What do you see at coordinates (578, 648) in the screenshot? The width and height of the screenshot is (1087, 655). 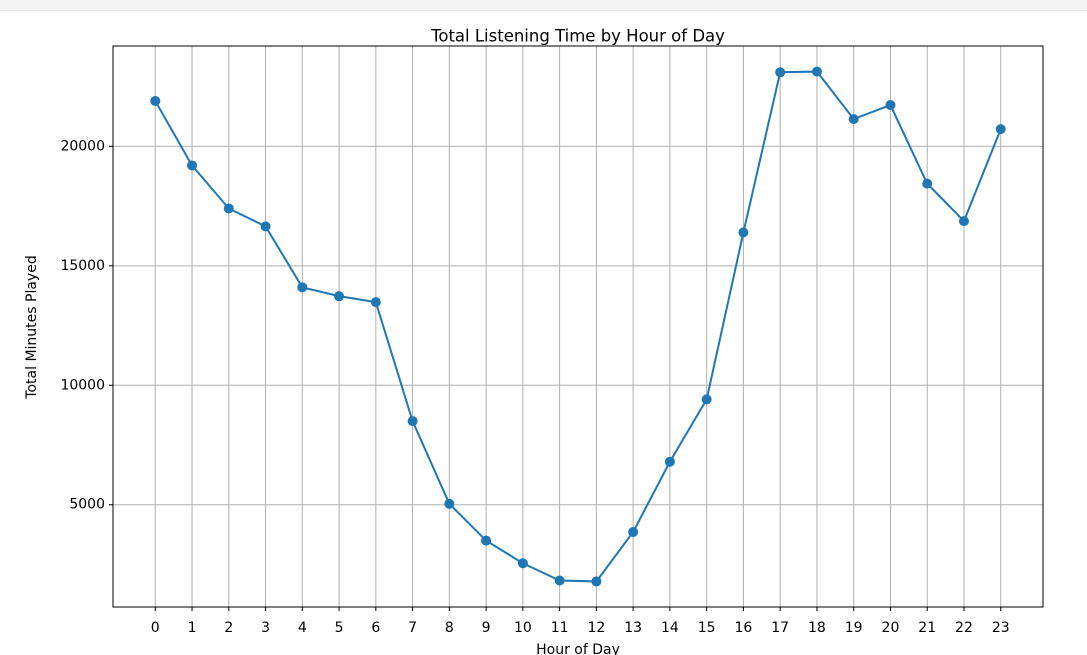 I see `x-axis-label: Hour of Day` at bounding box center [578, 648].